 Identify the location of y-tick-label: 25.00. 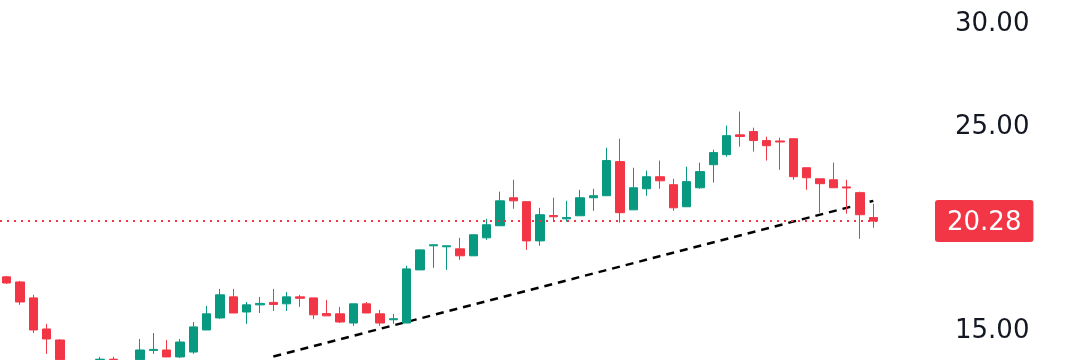
(992, 124).